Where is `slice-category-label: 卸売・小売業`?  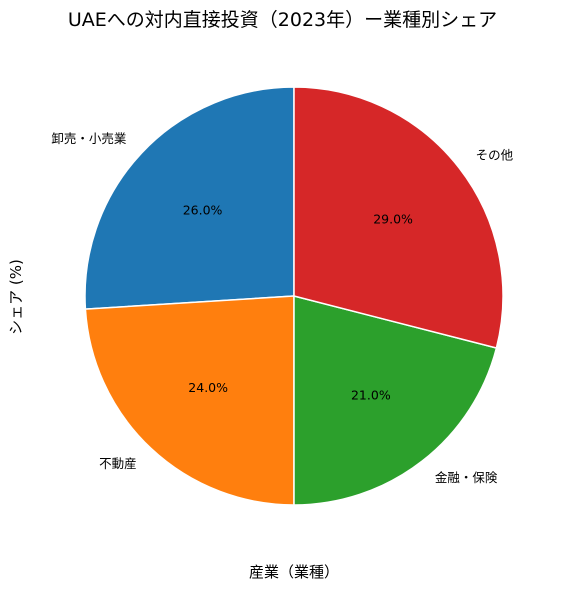
slice-category-label: 卸売・小売業 is located at coordinates (89, 138).